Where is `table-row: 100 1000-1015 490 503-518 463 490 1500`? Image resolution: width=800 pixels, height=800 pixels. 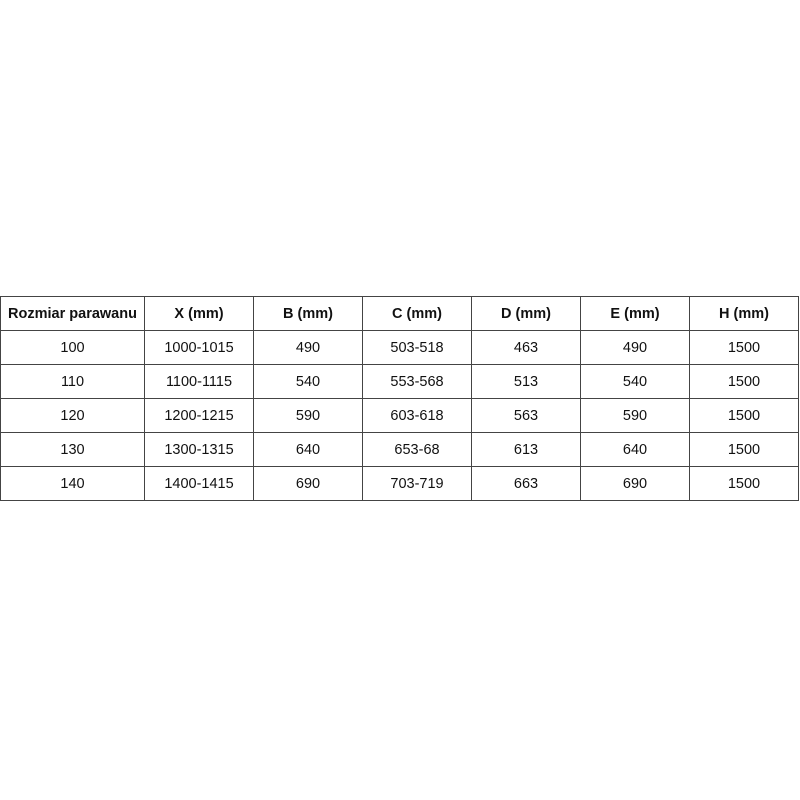
table-row: 100 1000-1015 490 503-518 463 490 1500 is located at coordinates (399, 347).